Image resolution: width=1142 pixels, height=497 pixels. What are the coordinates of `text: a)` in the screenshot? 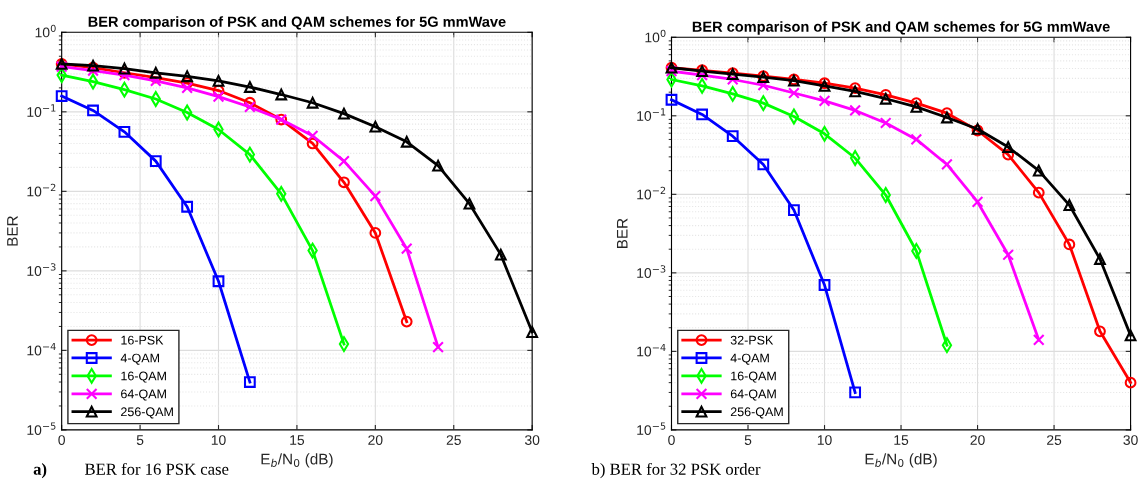 It's located at (40, 471).